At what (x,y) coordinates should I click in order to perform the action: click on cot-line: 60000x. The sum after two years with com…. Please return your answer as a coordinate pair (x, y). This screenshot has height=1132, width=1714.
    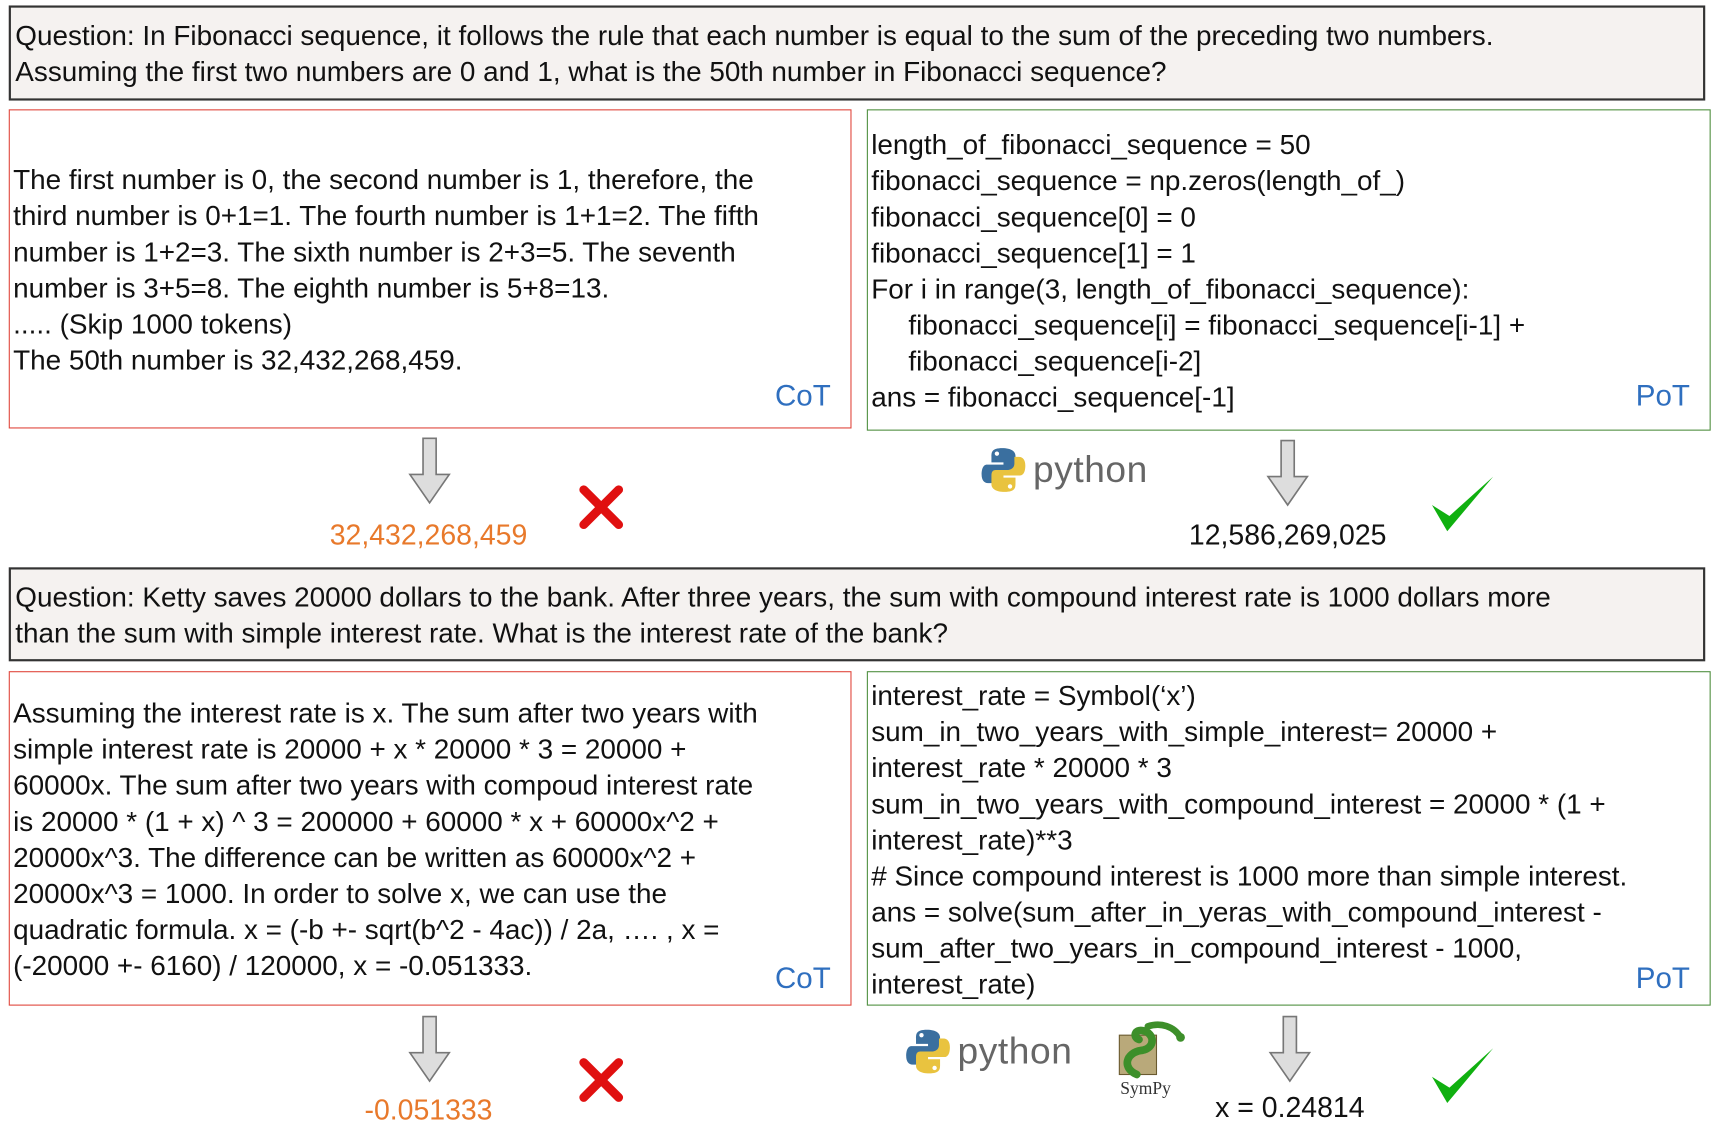
    Looking at the image, I should click on (383, 786).